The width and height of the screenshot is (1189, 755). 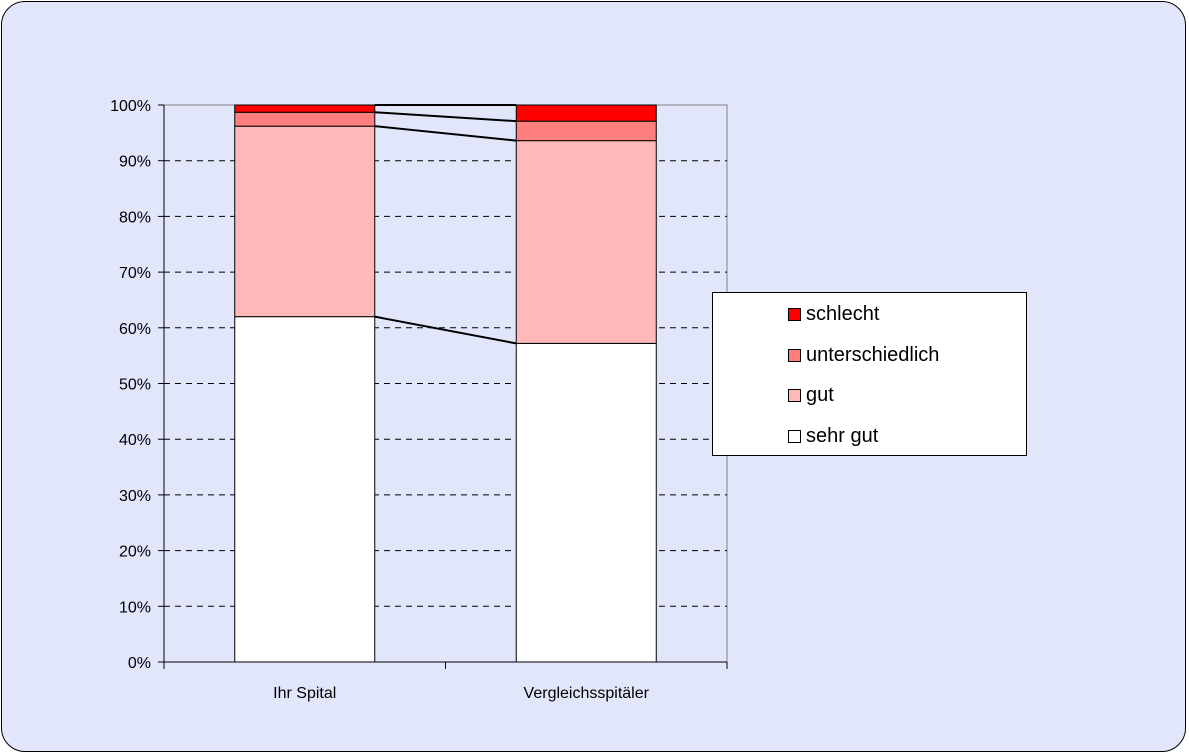 I want to click on bar-unterschiedlich-ihr-spital, so click(x=305, y=119).